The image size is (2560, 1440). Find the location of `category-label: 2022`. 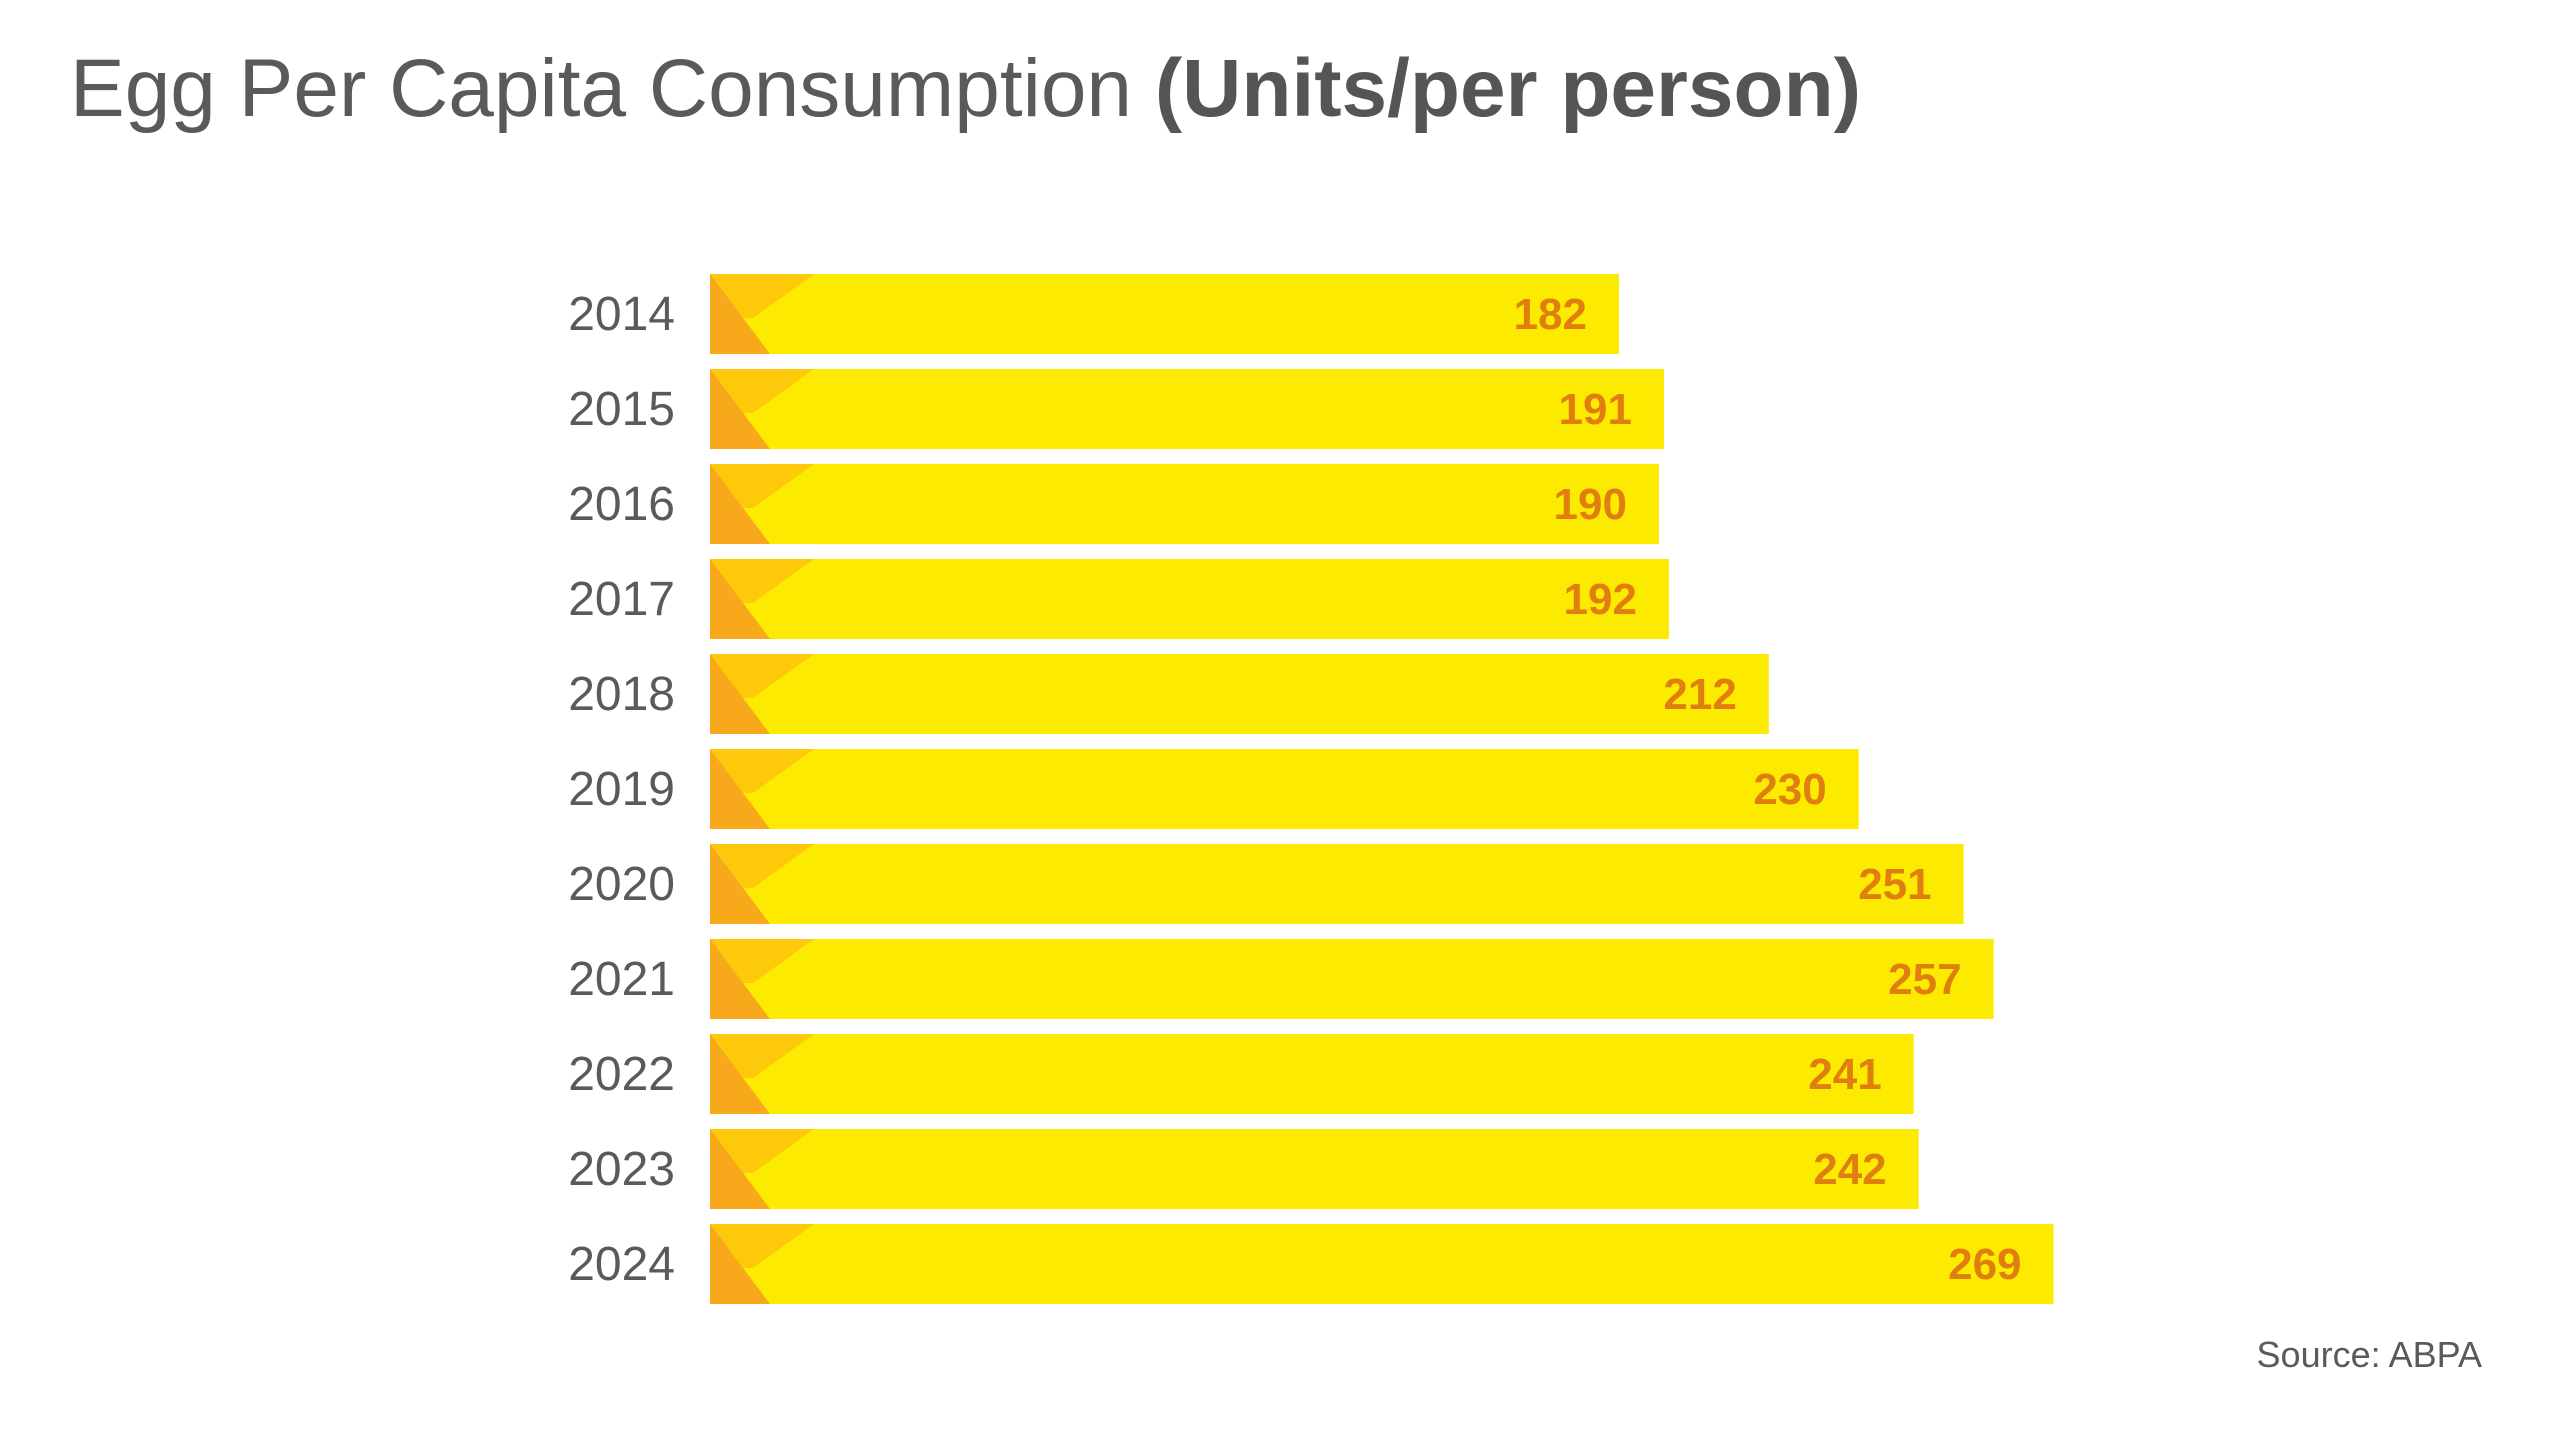

category-label: 2022 is located at coordinates (621, 1074).